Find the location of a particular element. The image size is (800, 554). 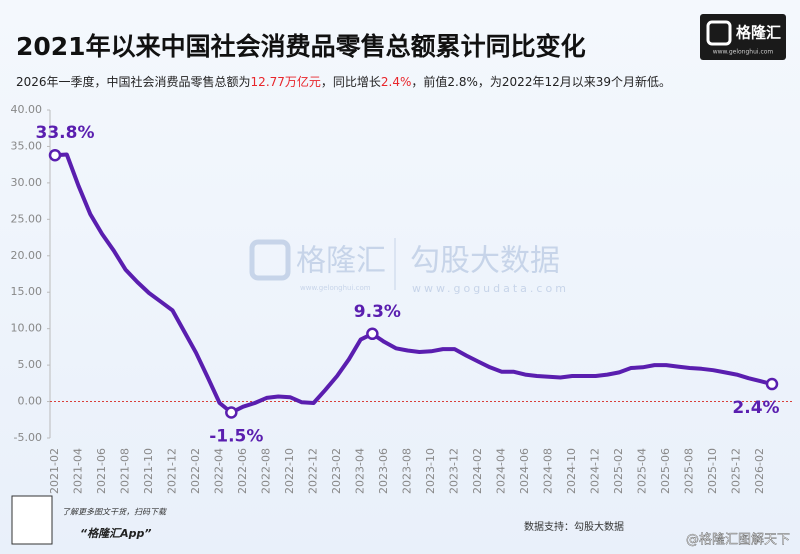

x-tick-label: 2022-10 is located at coordinates (289, 471).